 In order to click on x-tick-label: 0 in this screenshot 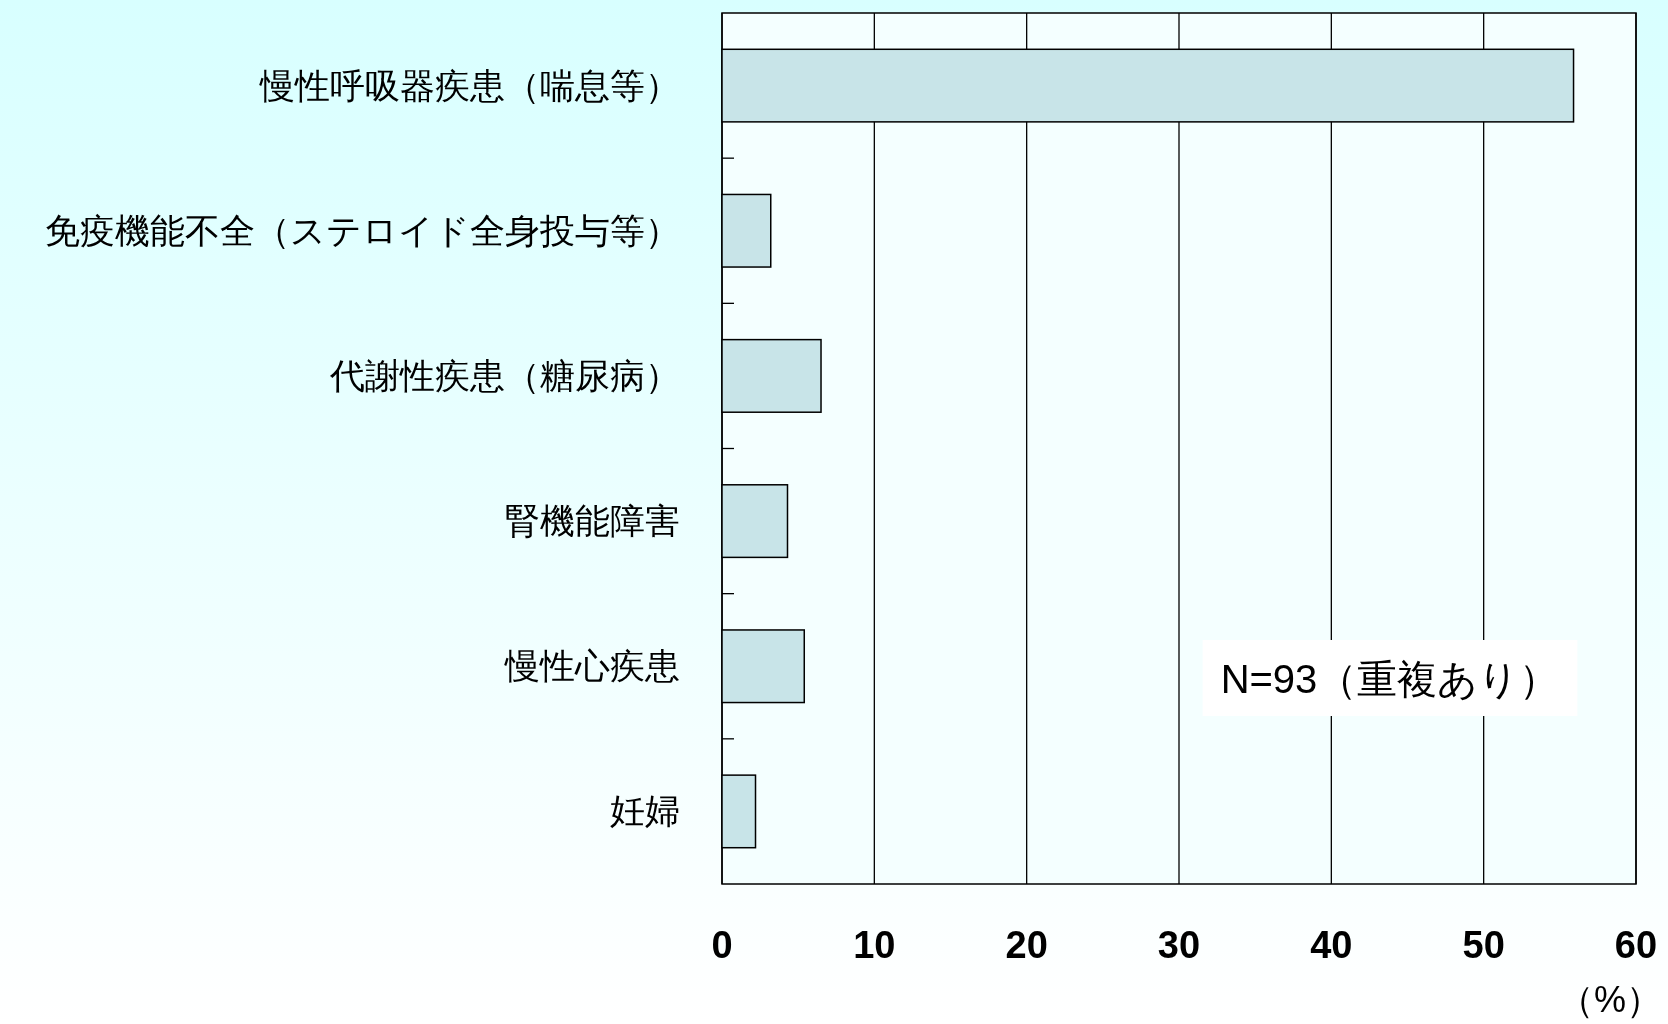, I will do `click(722, 945)`.